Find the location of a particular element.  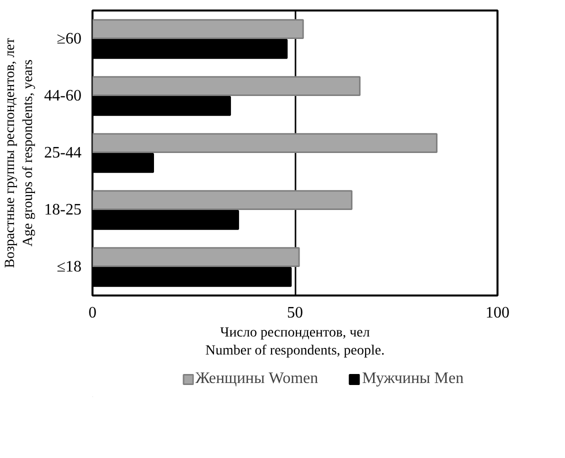

legend-label: Женщины Women is located at coordinates (256, 379).